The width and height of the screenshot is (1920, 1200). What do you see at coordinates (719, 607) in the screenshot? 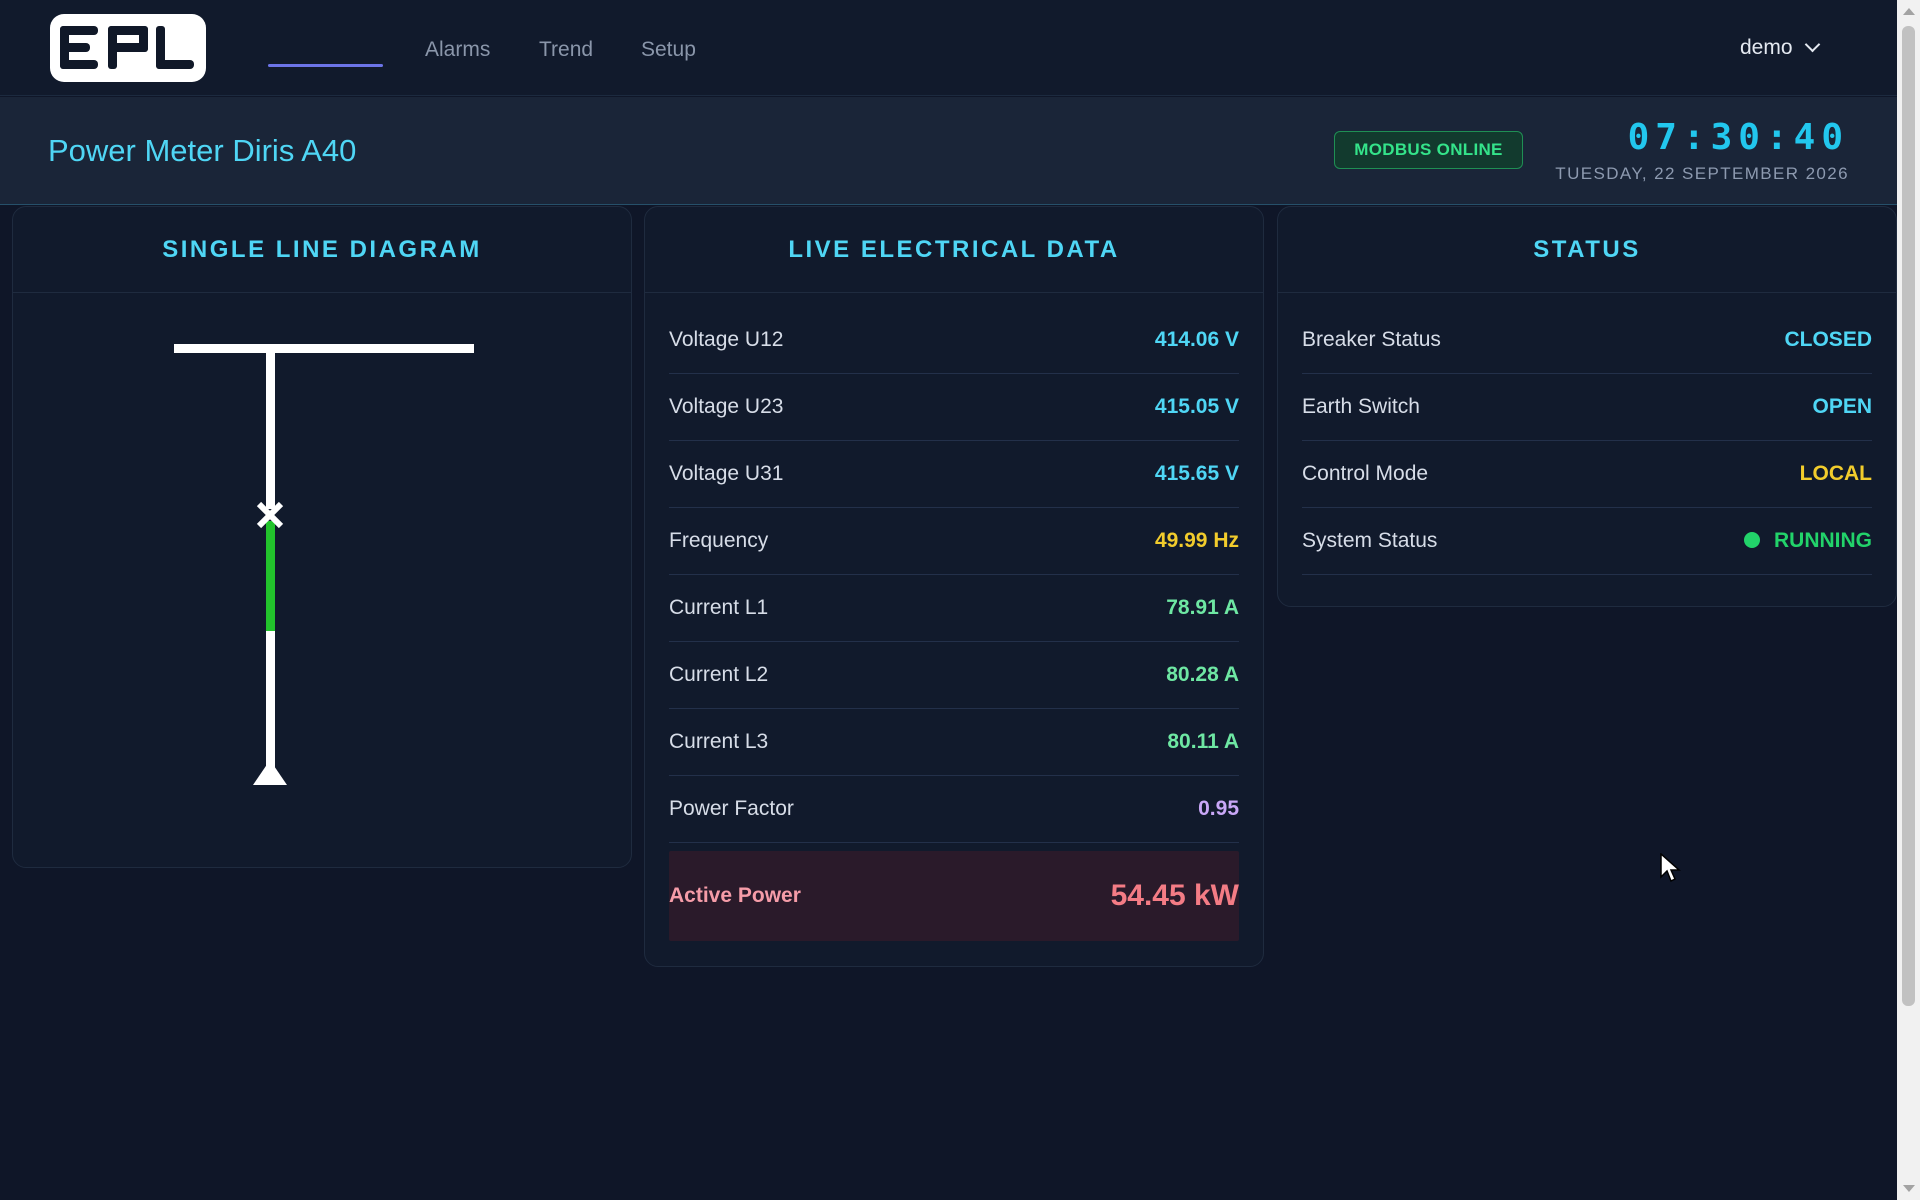
I see `live-data-label: Current L1` at bounding box center [719, 607].